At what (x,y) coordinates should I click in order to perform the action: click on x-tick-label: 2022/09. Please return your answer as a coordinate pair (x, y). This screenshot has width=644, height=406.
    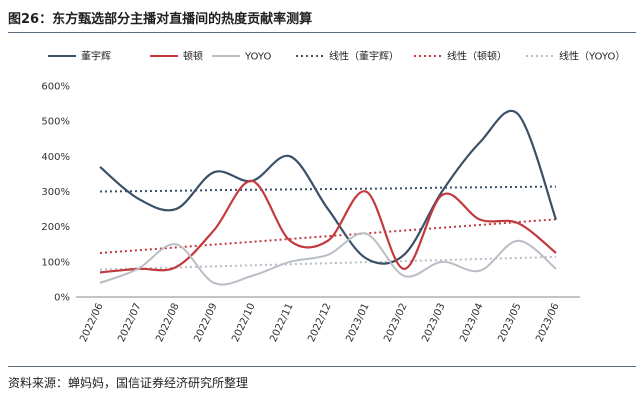
    Looking at the image, I should click on (206, 323).